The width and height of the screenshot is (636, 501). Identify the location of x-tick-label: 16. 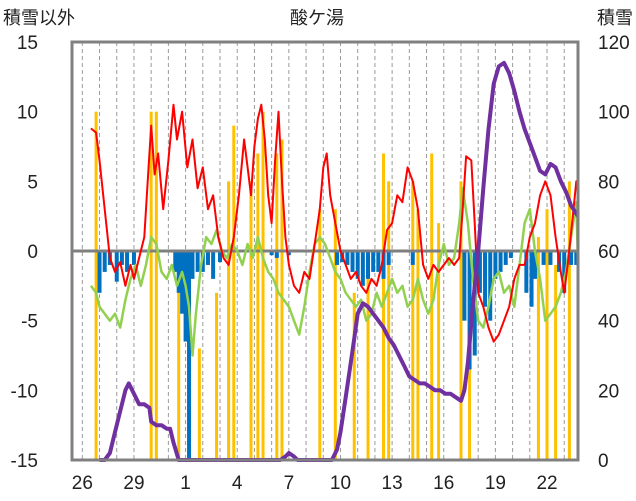
(443, 483).